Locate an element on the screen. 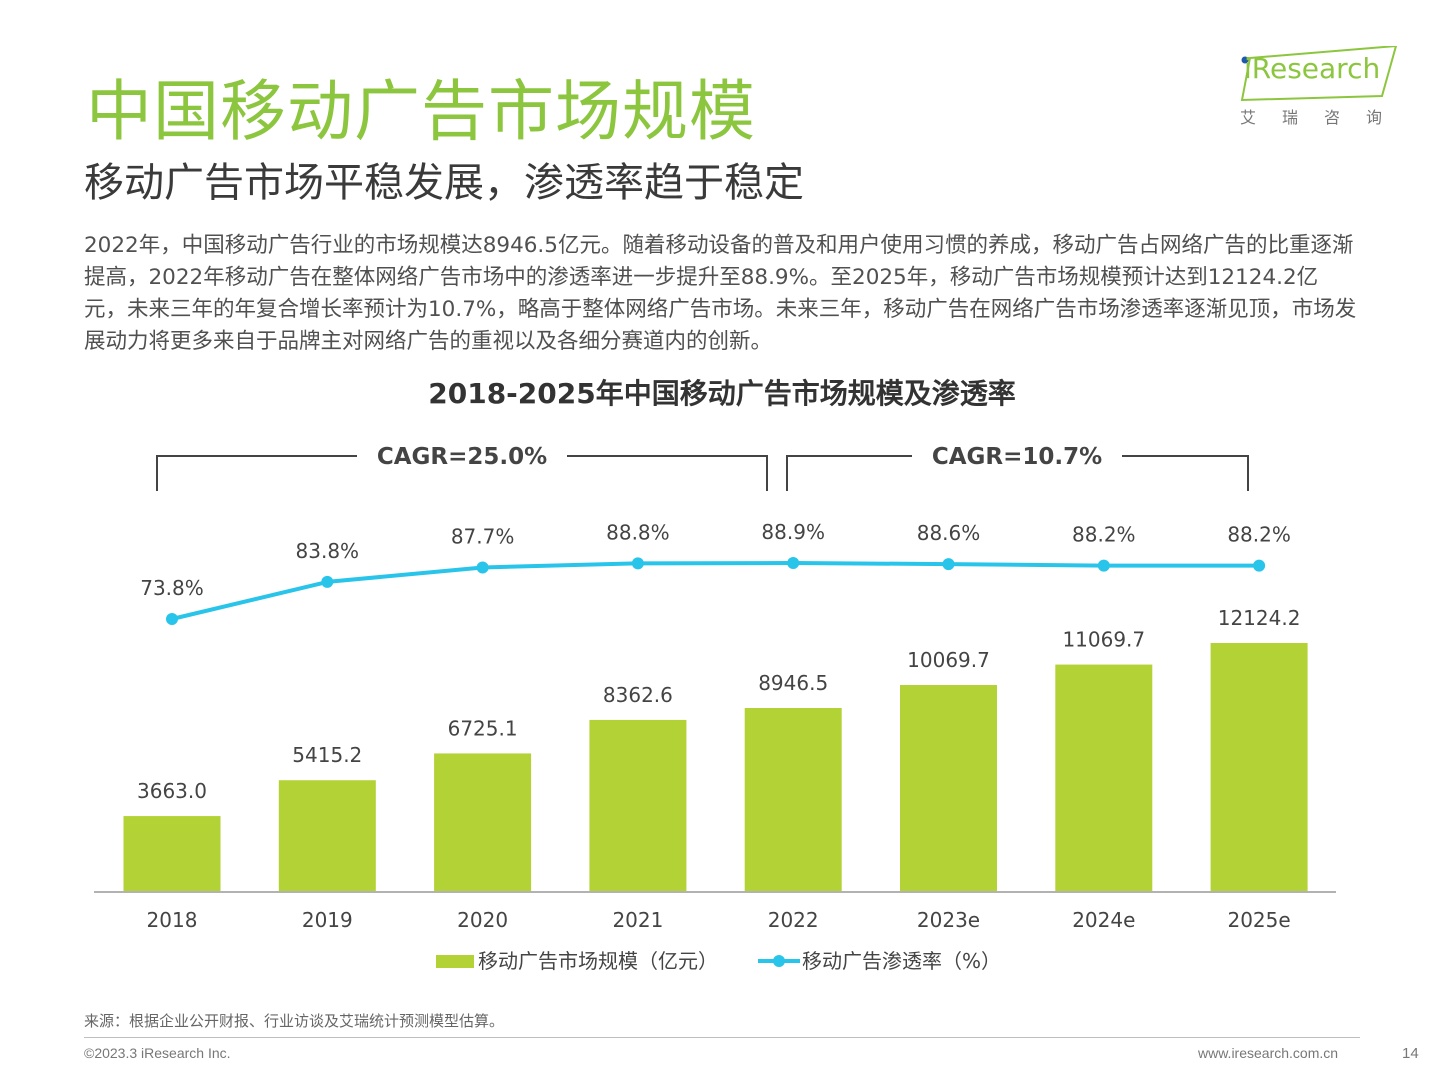  iresearch-logo: iResearch 艾瑞咨询 is located at coordinates (1322, 86).